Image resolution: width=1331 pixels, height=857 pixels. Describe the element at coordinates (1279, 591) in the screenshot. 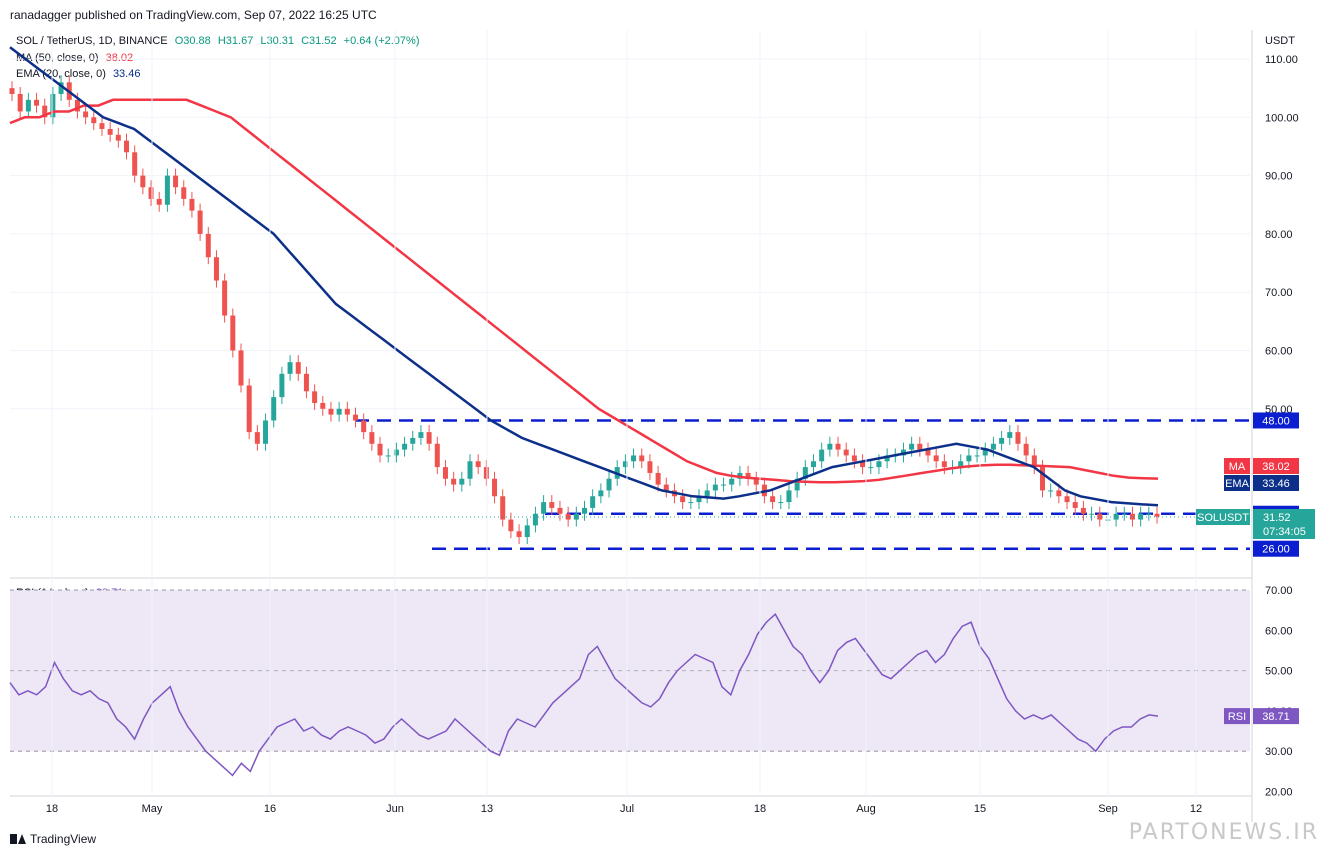

I see `rsi-tick-label: 70.00` at that location.